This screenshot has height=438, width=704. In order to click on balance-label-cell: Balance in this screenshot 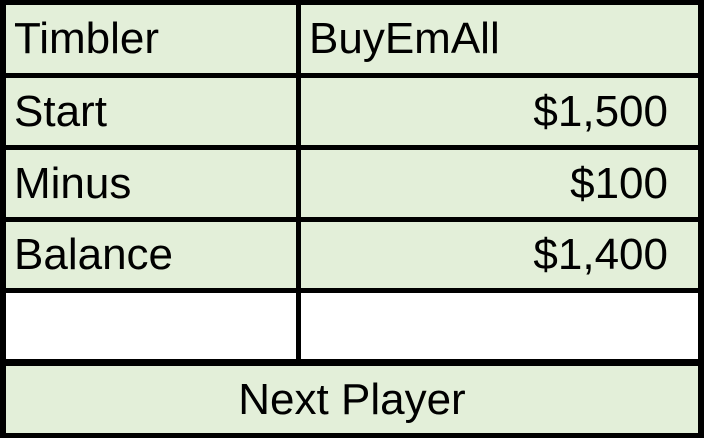, I will do `click(151, 255)`.